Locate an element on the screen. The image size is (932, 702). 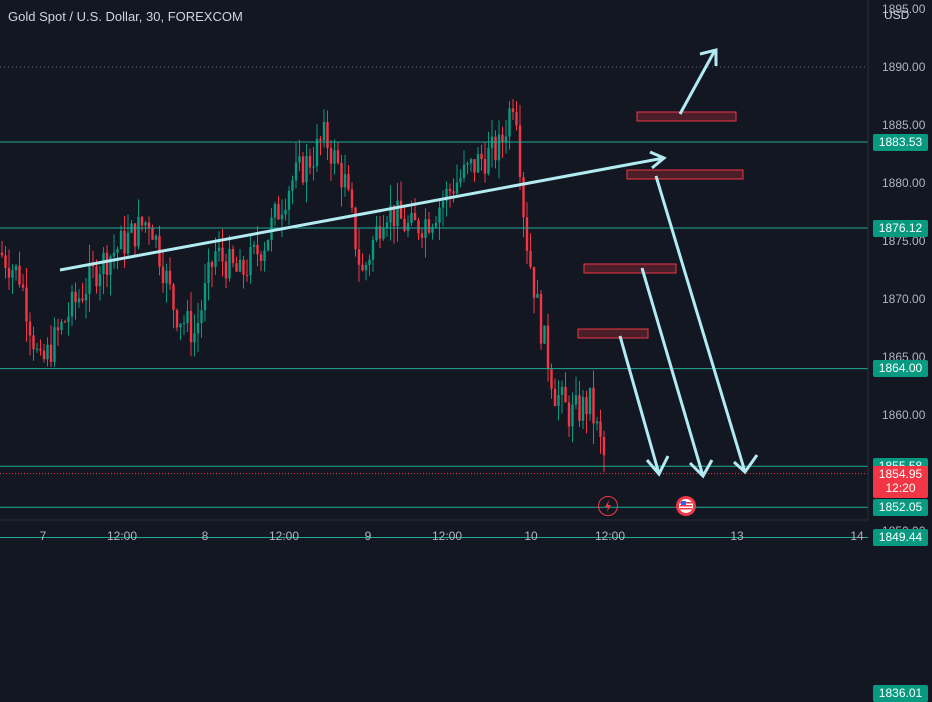
time-tick-label: 10 is located at coordinates (531, 536).